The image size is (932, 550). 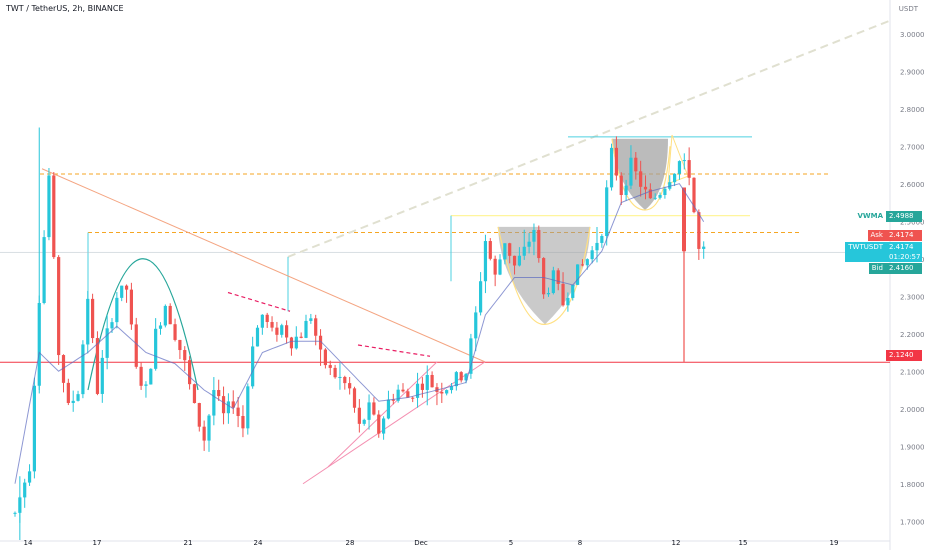 What do you see at coordinates (912, 185) in the screenshot?
I see `y-tick-label: 2.6000` at bounding box center [912, 185].